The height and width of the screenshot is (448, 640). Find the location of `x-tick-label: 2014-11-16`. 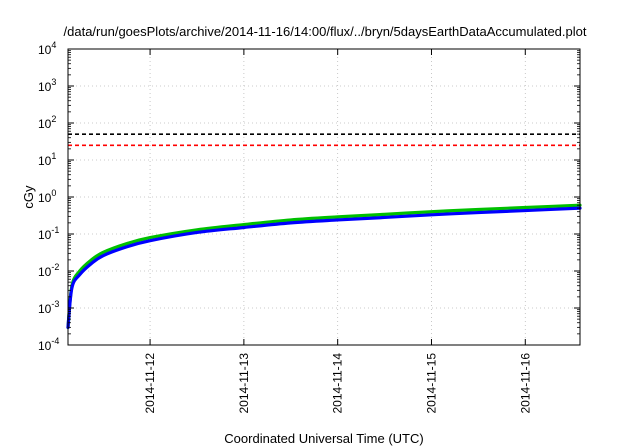

x-tick-label: 2014-11-16 is located at coordinates (525, 383).